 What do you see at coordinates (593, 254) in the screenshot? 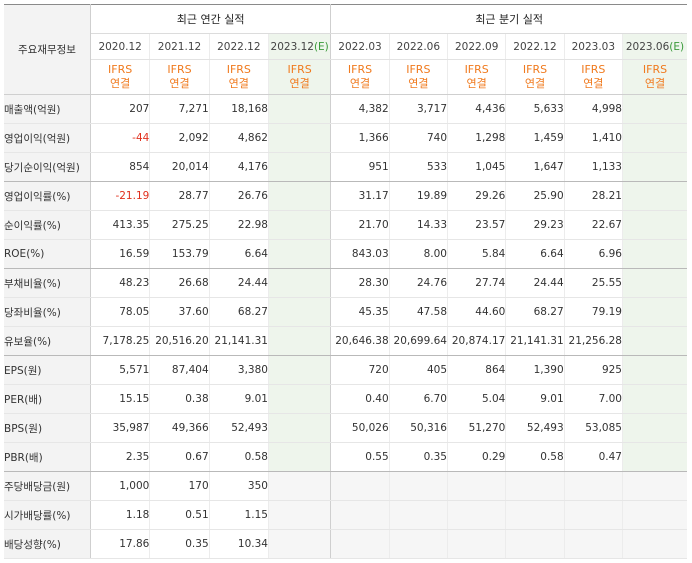
I see `value-cell: 6.96` at bounding box center [593, 254].